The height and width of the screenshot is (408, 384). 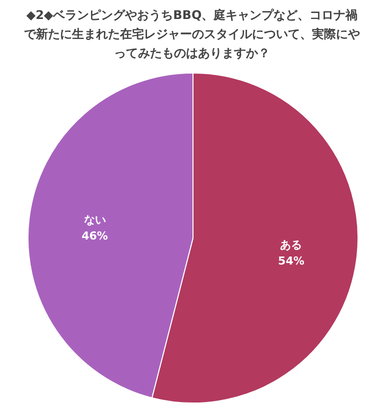 What do you see at coordinates (95, 220) in the screenshot?
I see `slice-label: ない` at bounding box center [95, 220].